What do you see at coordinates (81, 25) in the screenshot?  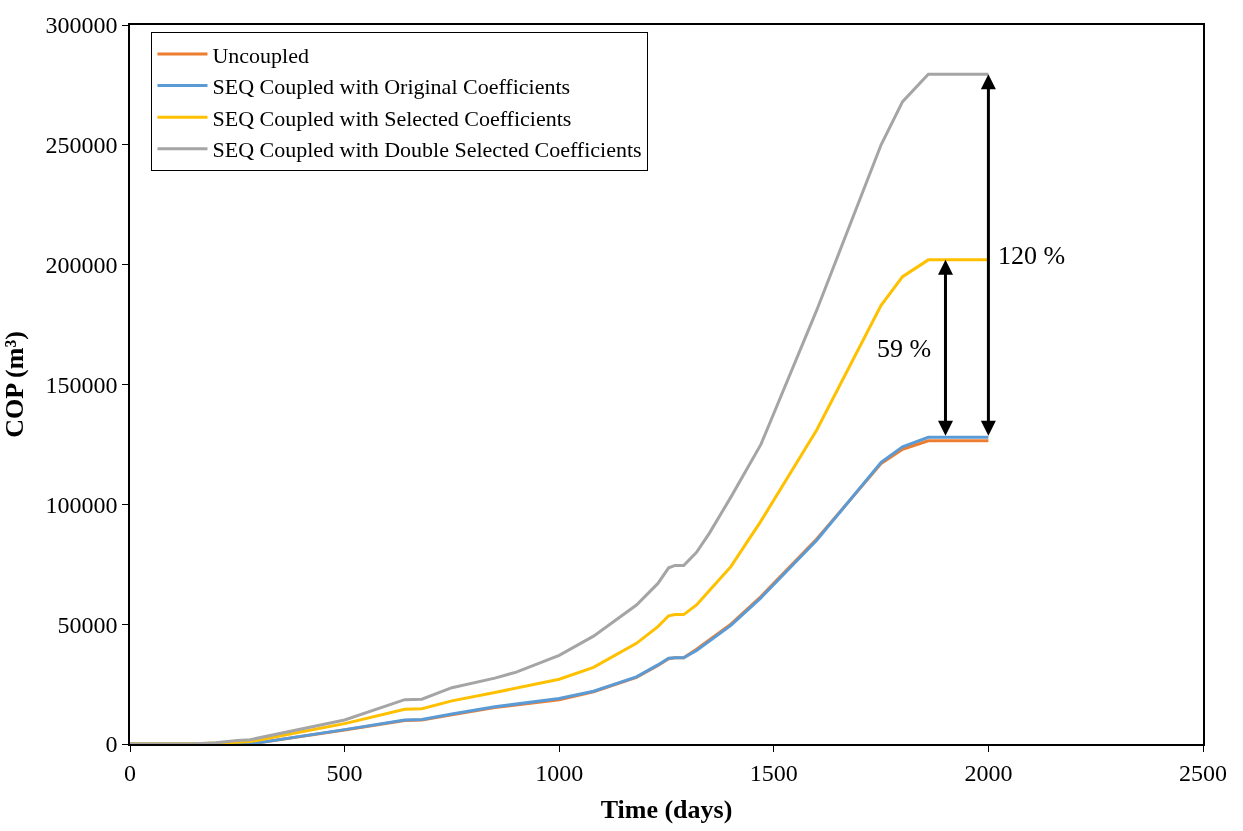 I see `y-tick-label: 300000` at bounding box center [81, 25].